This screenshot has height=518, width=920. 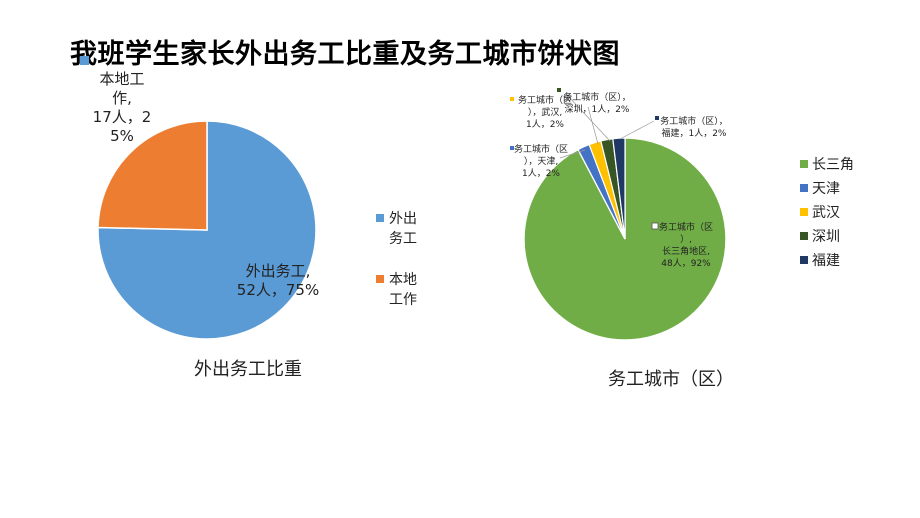 What do you see at coordinates (278, 290) in the screenshot?
I see `data-label-out-line: 52人，75%` at bounding box center [278, 290].